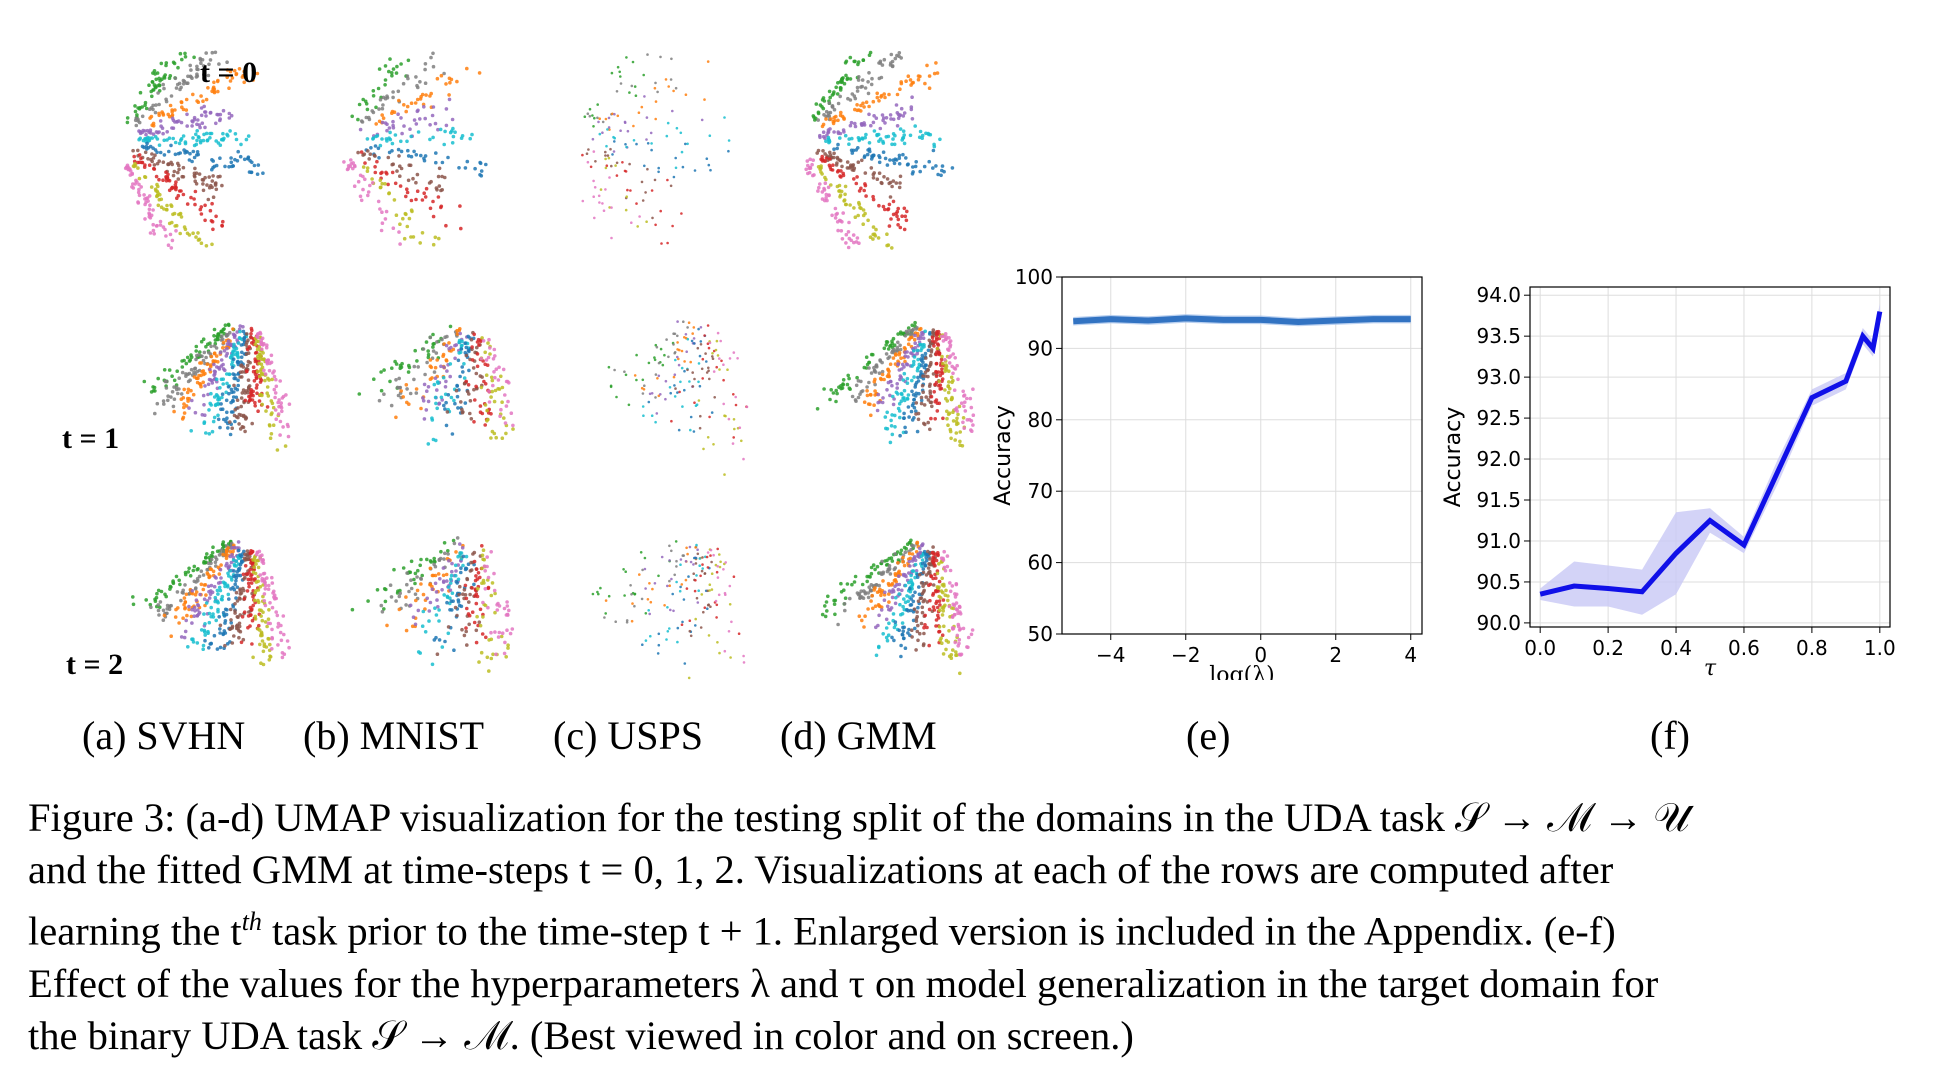  Describe the element at coordinates (1498, 623) in the screenshot. I see `y-tick-label: 90.0` at that location.